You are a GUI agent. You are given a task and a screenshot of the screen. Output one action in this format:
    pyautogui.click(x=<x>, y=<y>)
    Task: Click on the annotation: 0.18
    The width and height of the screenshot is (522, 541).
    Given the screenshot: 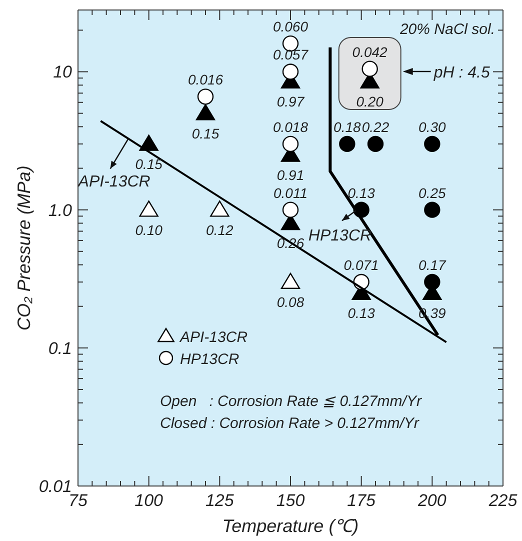 What is the action you would take?
    pyautogui.click(x=348, y=126)
    